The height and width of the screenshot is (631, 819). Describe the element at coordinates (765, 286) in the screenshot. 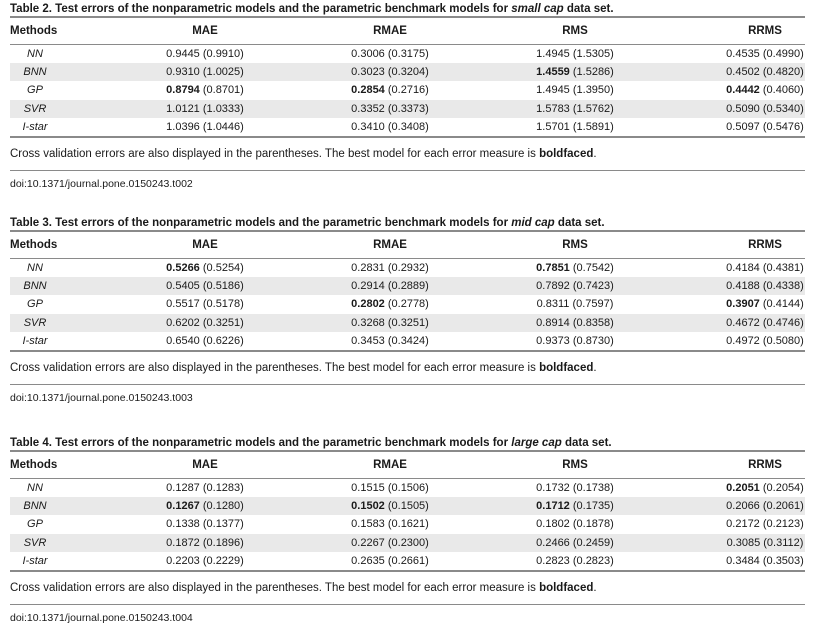

I see `cell-value: 0.4188 (0.4338)` at that location.